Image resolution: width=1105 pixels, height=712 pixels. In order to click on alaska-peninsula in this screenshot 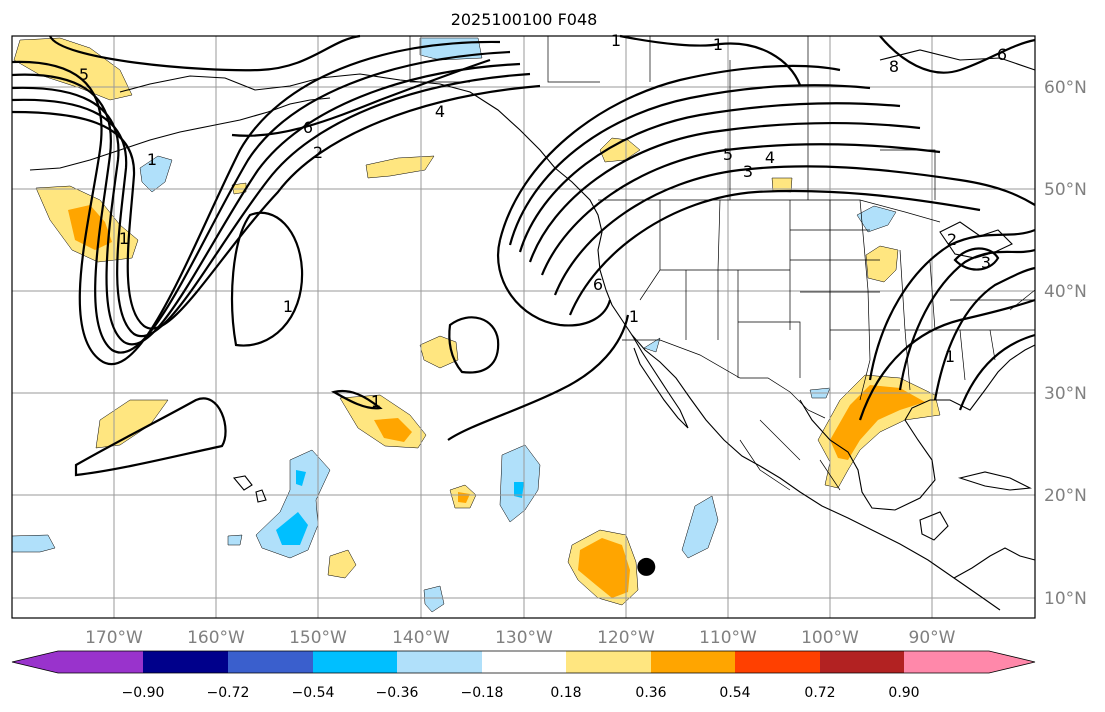, I will do `click(299, 105)`.